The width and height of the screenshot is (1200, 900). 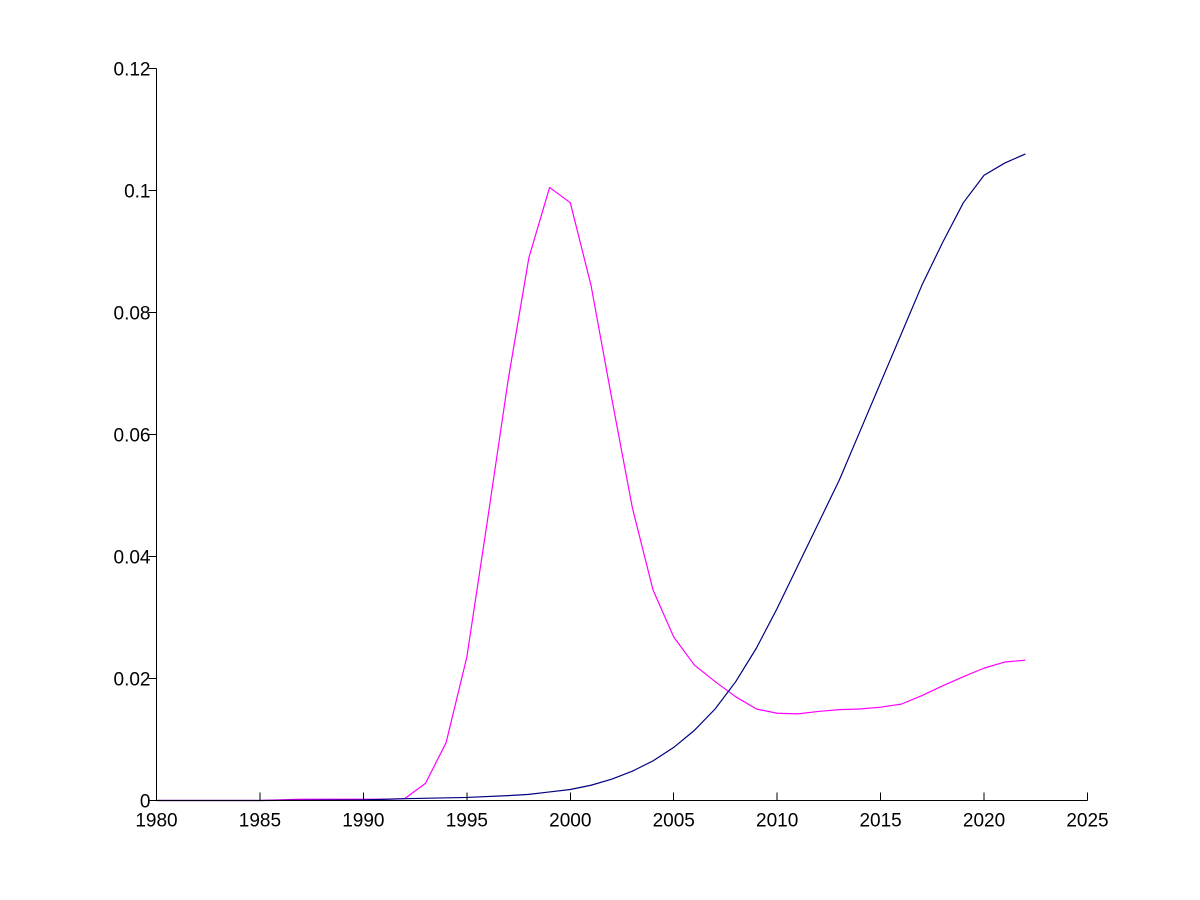 What do you see at coordinates (467, 821) in the screenshot?
I see `x-tick-label: 1995` at bounding box center [467, 821].